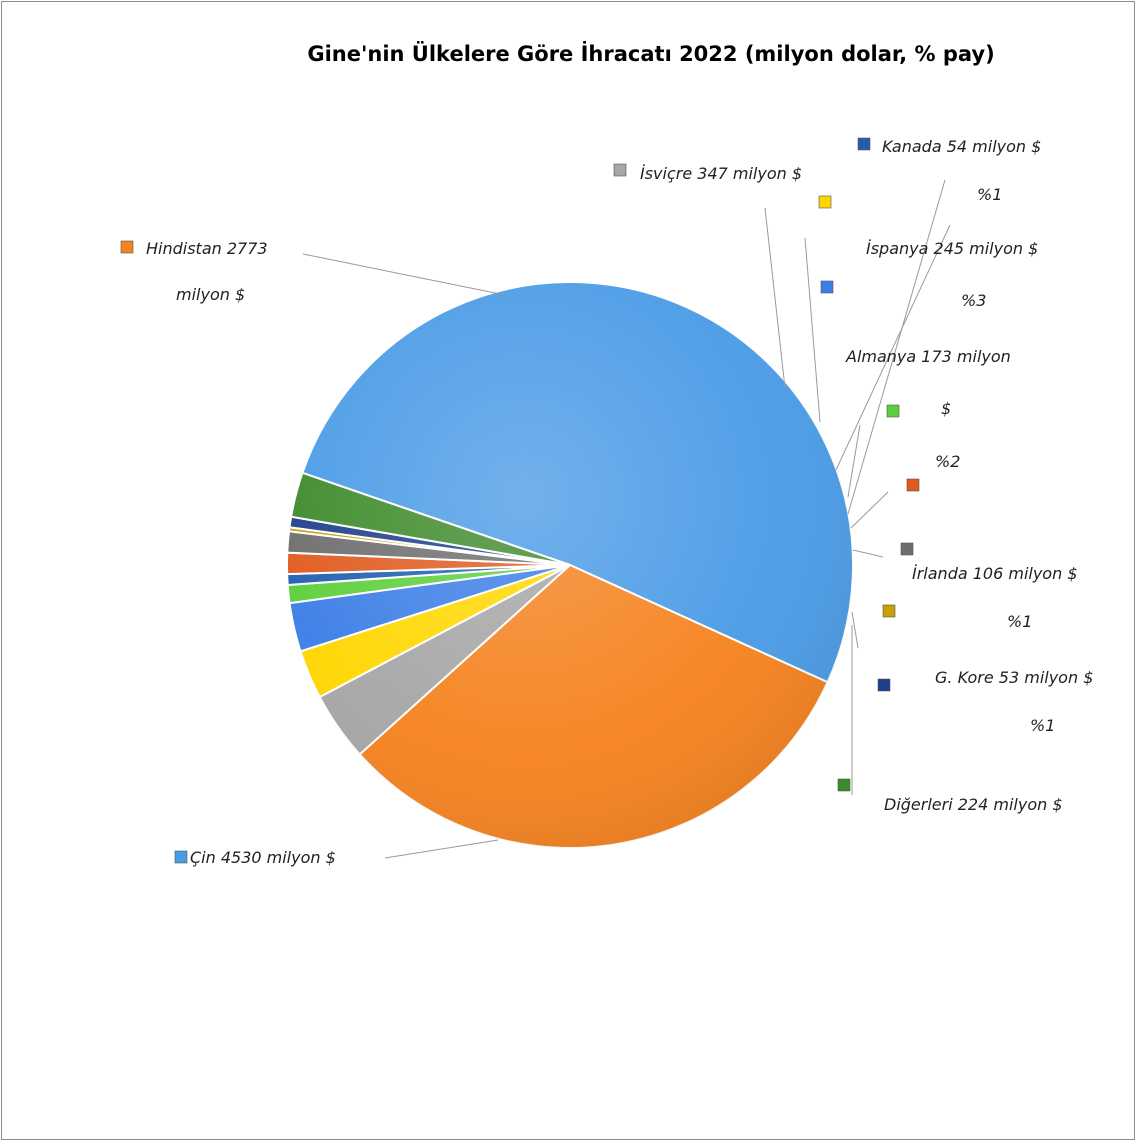  What do you see at coordinates (989, 194) in the screenshot?
I see `slice-label-7-line-2: %1` at bounding box center [989, 194].